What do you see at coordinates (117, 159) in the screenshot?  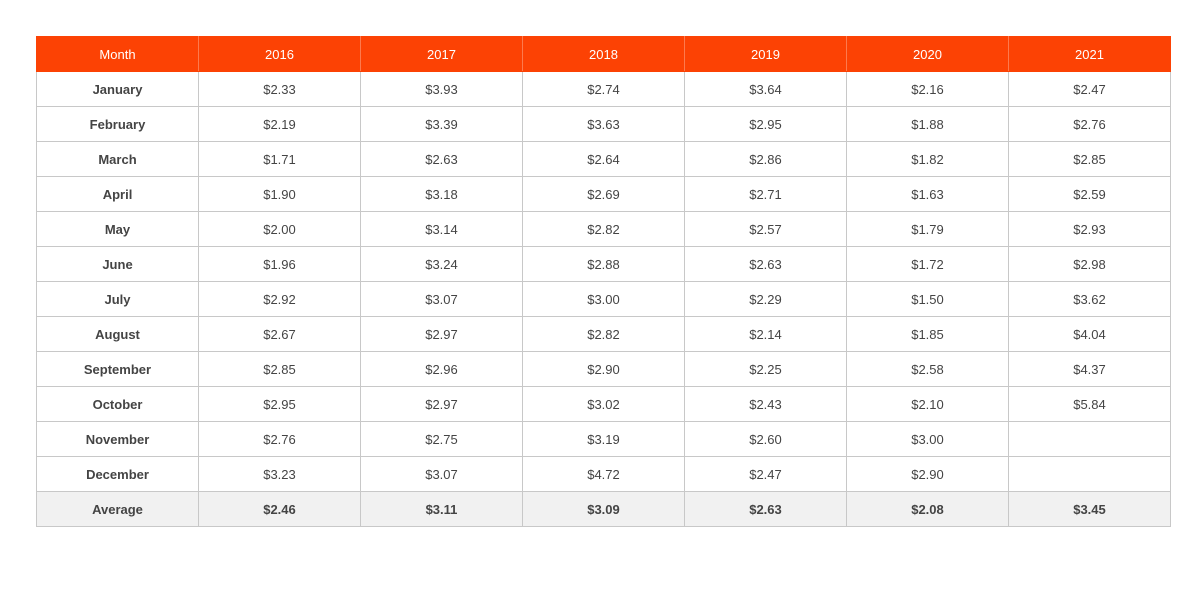 I see `month-label: March` at bounding box center [117, 159].